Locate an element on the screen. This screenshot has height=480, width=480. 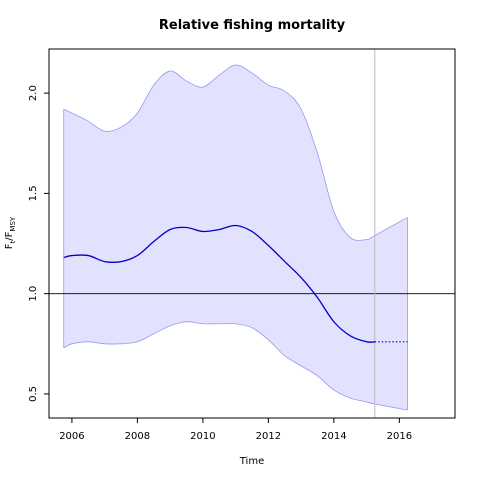
x-axis-label: Time is located at coordinates (251, 461).